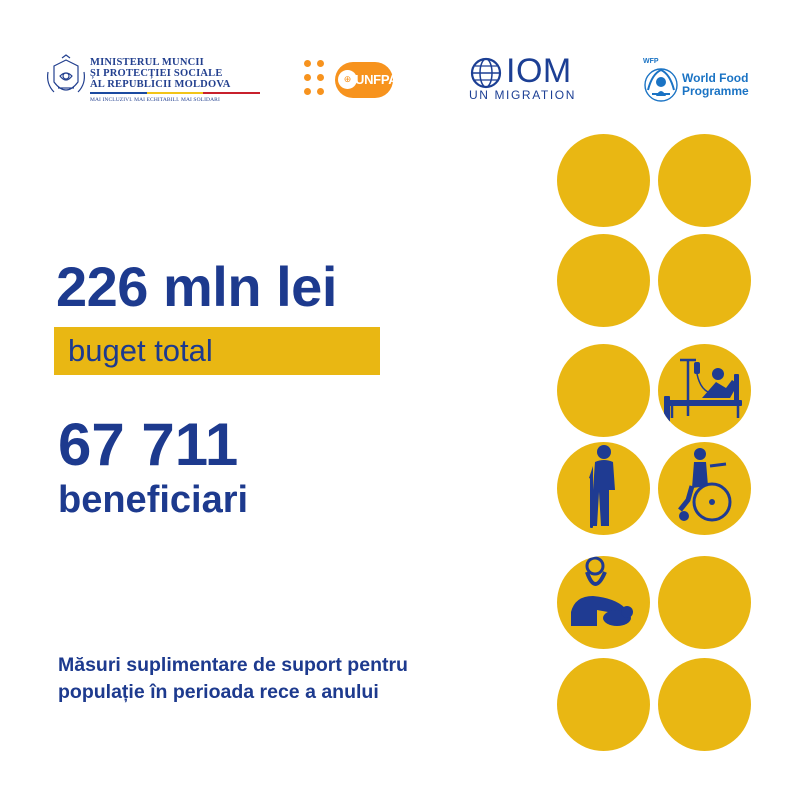 The width and height of the screenshot is (800, 800). What do you see at coordinates (602, 591) in the screenshot?
I see `mother-baby-icon` at bounding box center [602, 591].